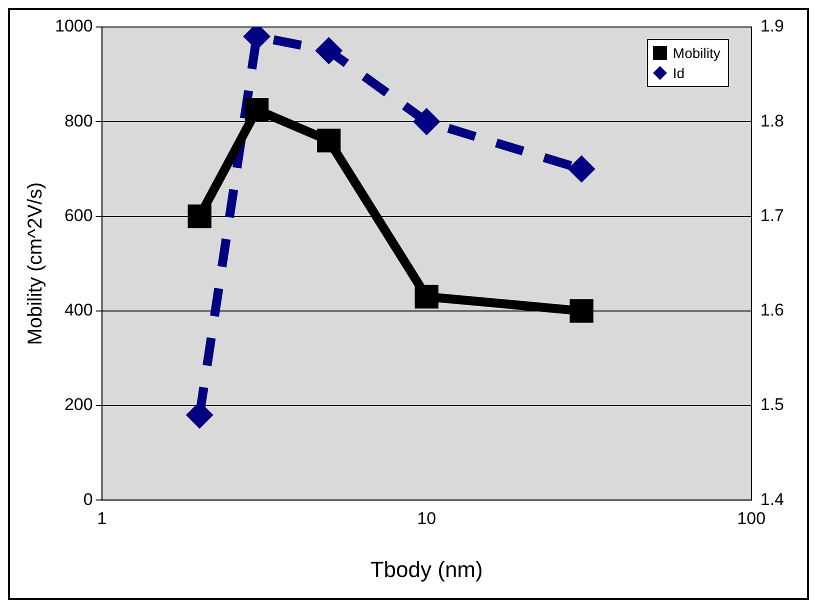 This screenshot has width=815, height=608. What do you see at coordinates (772, 404) in the screenshot?
I see `y2-tick-label: 1.5` at bounding box center [772, 404].